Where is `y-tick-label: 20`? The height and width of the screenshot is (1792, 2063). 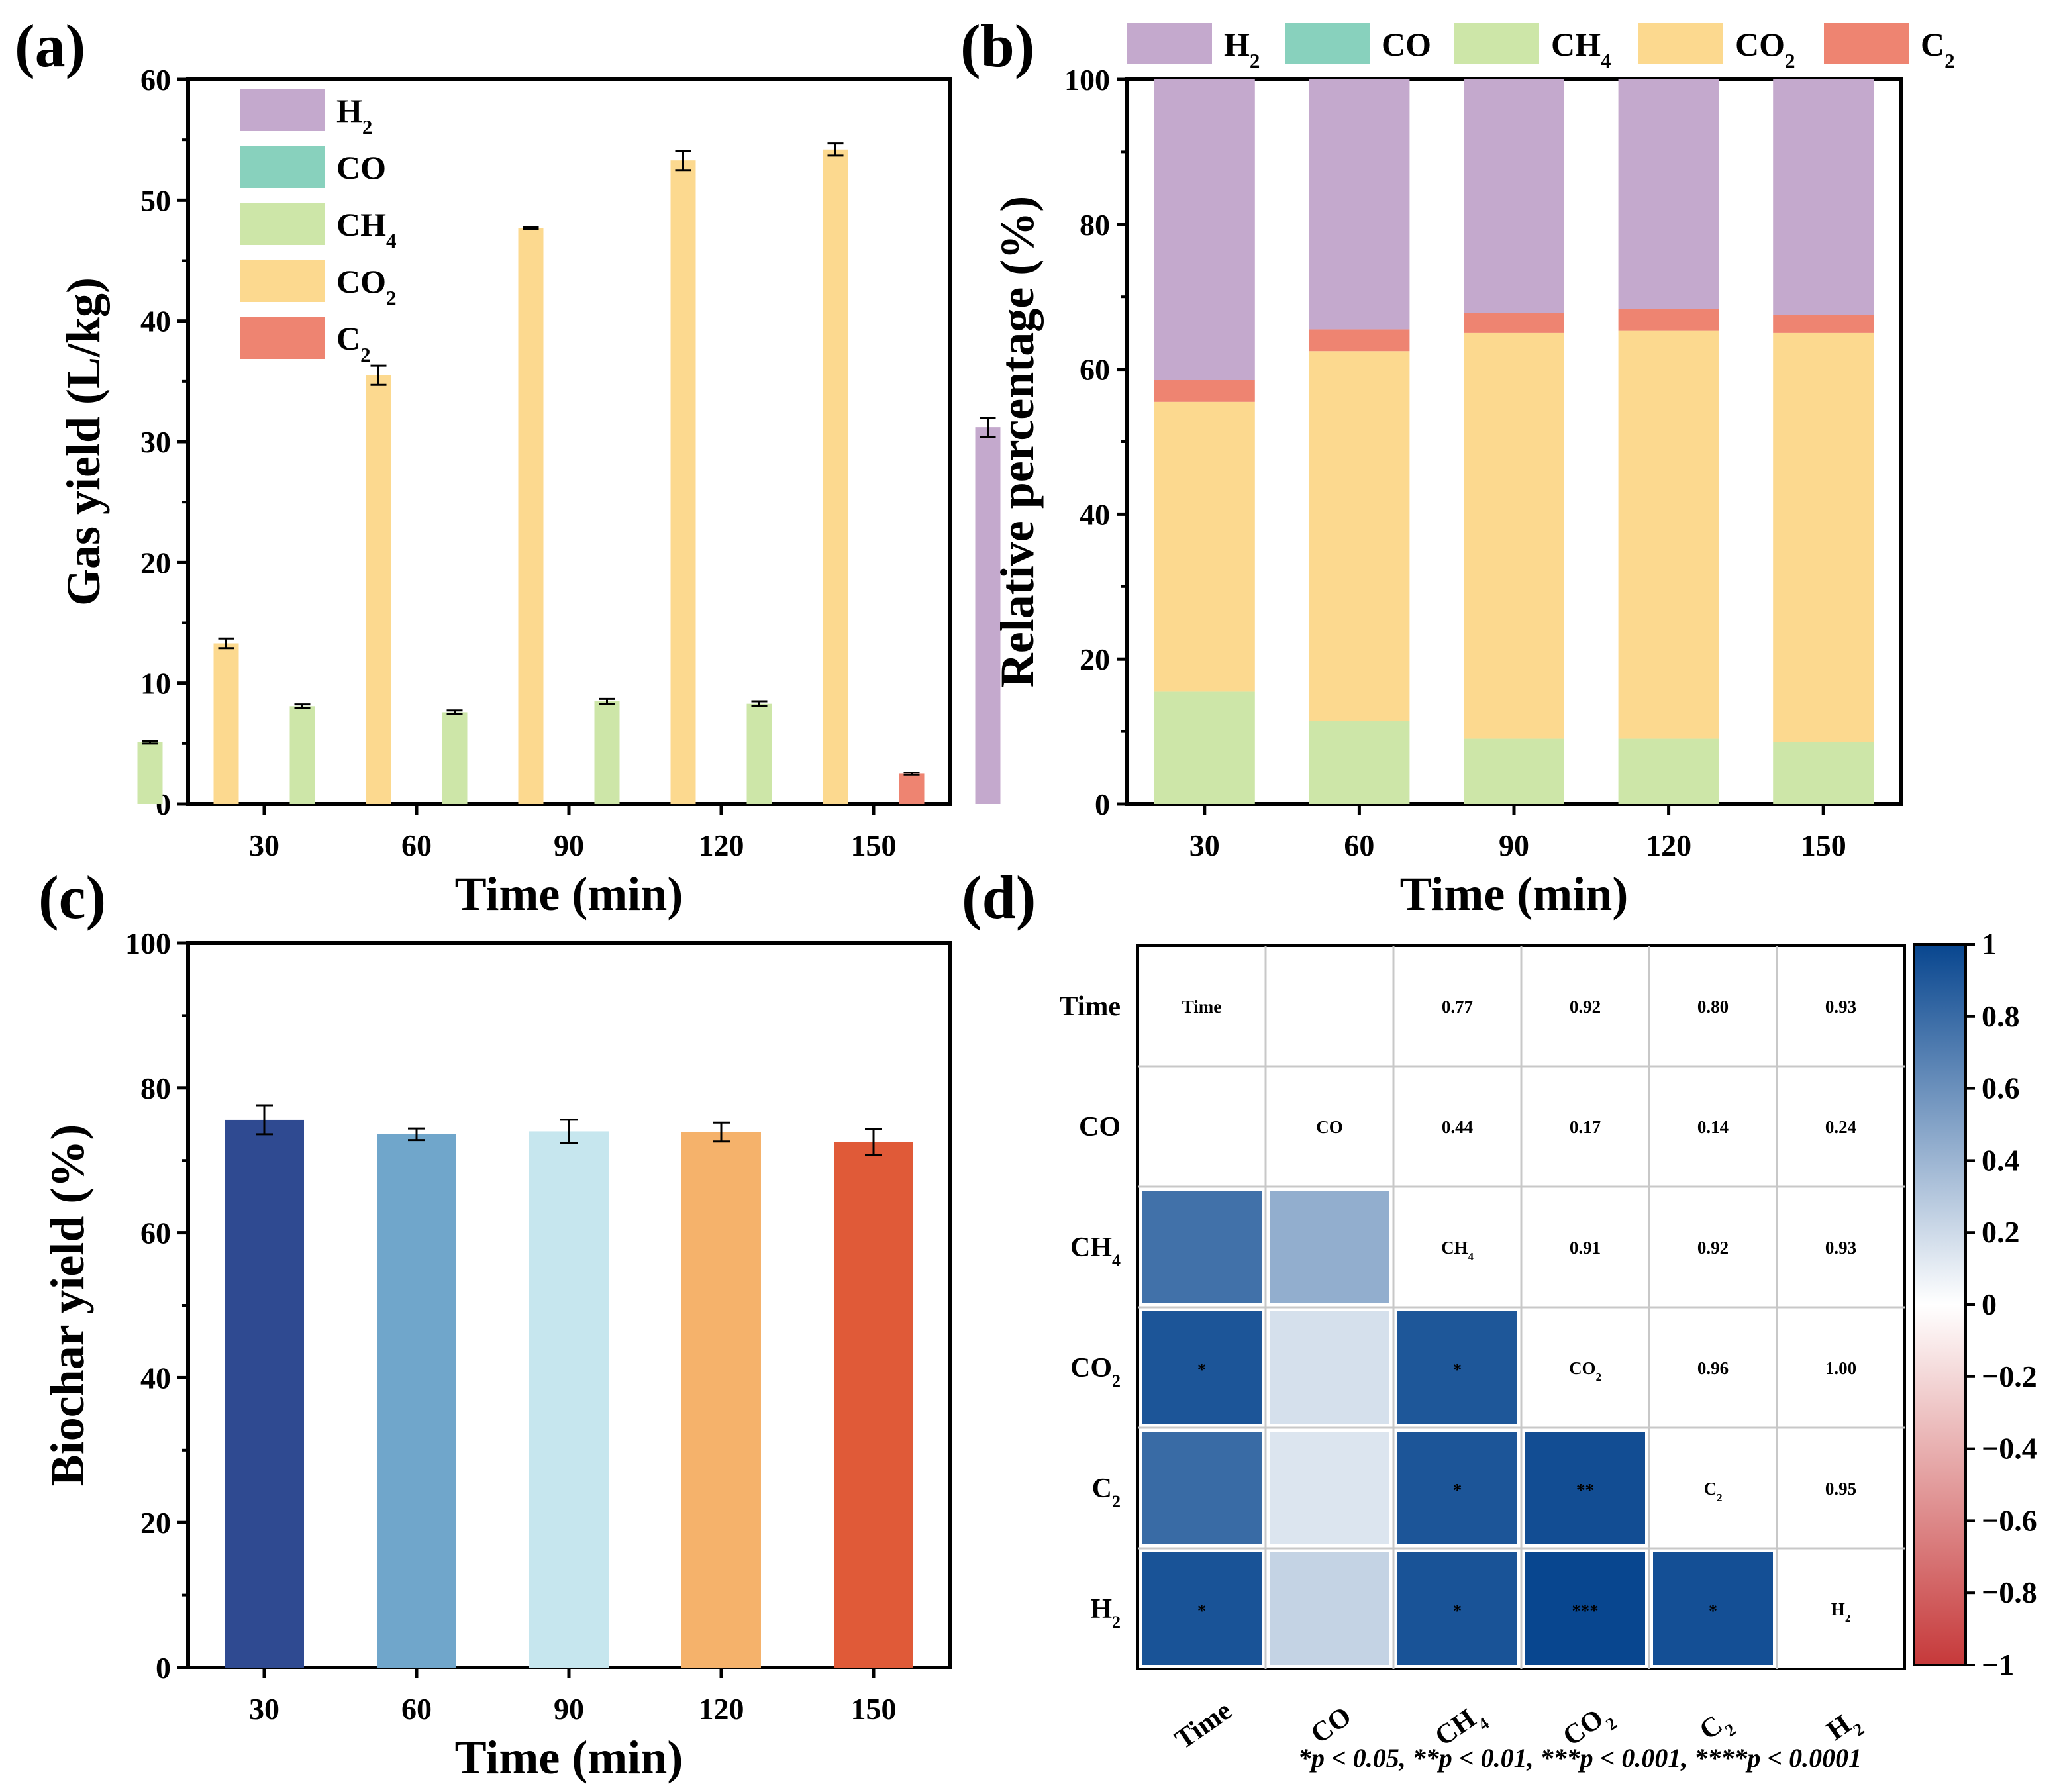
y-tick-label: 20 is located at coordinates (155, 1523).